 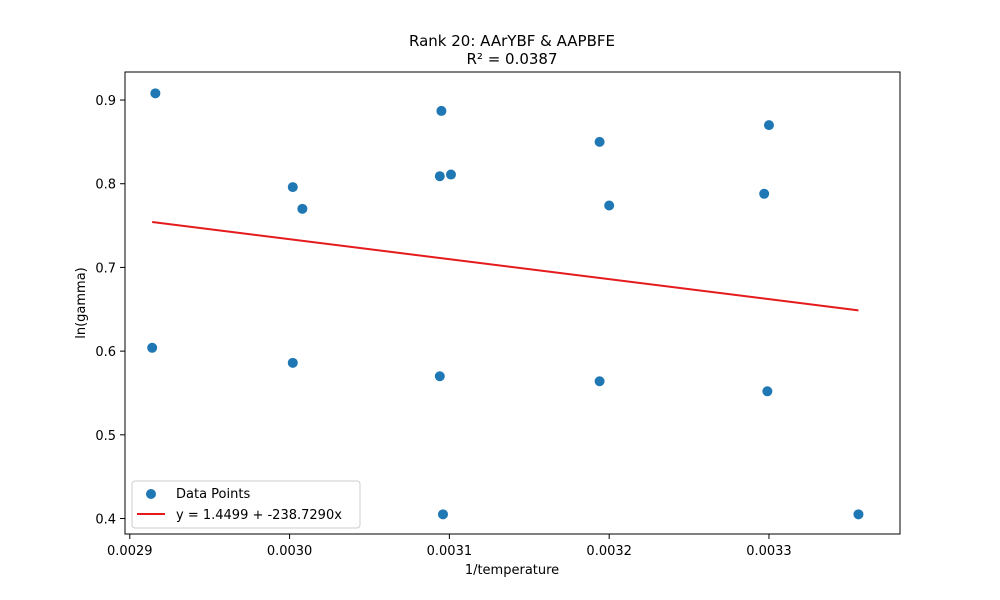 I want to click on chart-title: Rank 20: AArYBF & AAPBFE, so click(x=512, y=41).